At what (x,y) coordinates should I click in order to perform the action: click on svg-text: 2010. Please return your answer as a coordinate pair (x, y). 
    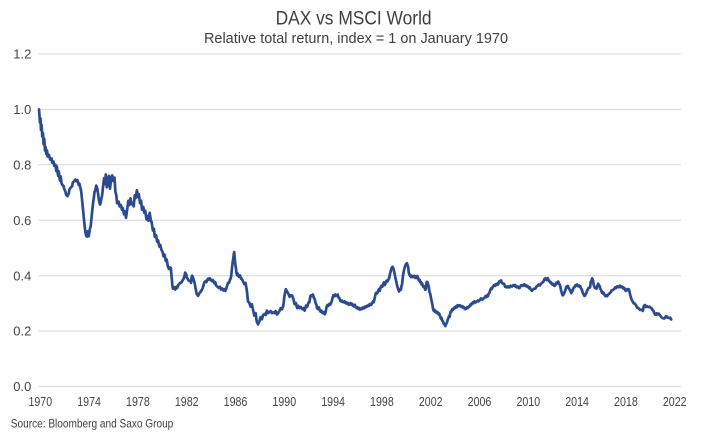
    Looking at the image, I should click on (528, 402).